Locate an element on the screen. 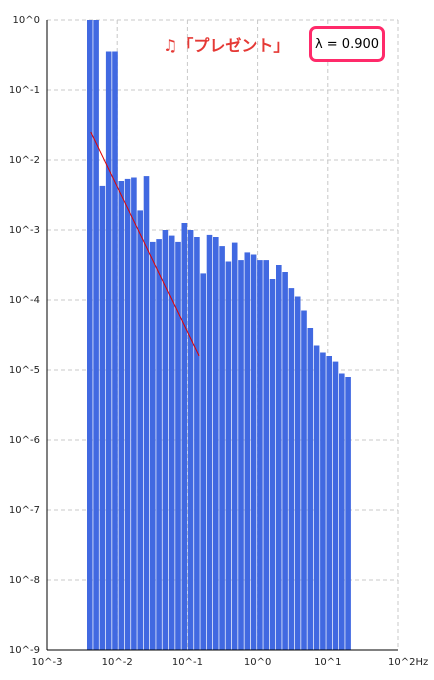  y-tick-label: 10^-1 is located at coordinates (24, 90).